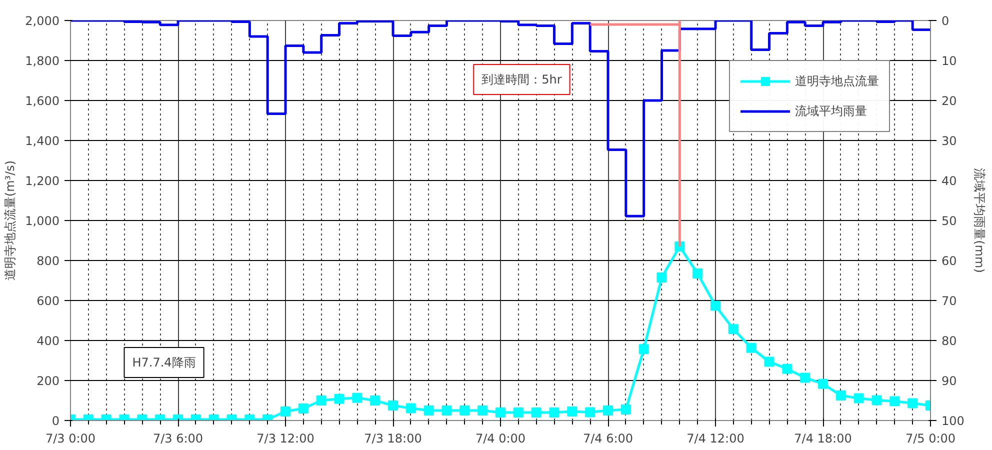 This screenshot has width=992, height=450. Describe the element at coordinates (178, 439) in the screenshot. I see `x-tick-label: 7/3 6:00` at that location.